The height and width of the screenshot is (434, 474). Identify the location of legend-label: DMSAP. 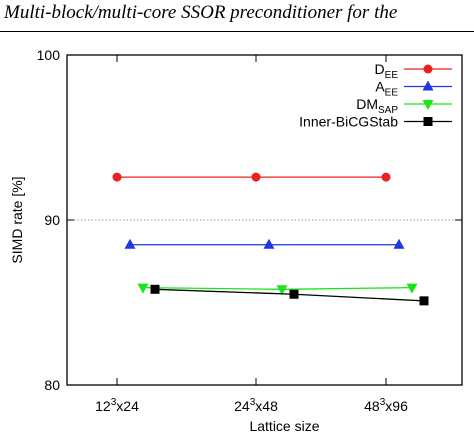
(377, 106).